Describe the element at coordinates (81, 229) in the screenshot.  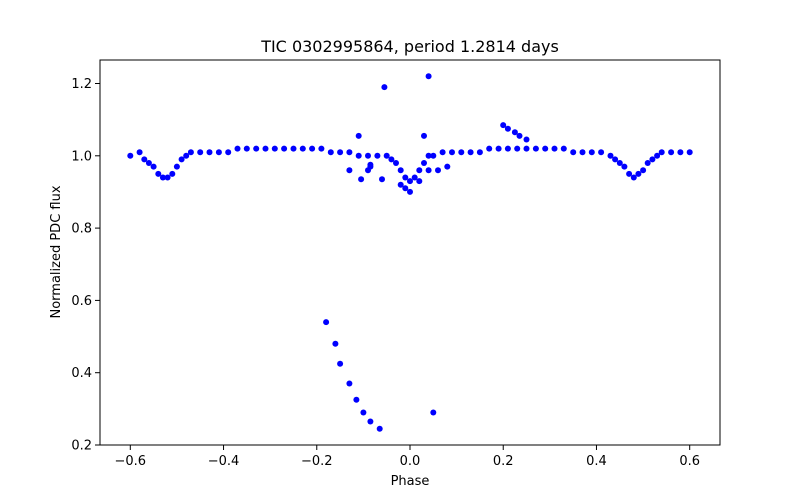
I see `y-tick-label: 0.8` at that location.